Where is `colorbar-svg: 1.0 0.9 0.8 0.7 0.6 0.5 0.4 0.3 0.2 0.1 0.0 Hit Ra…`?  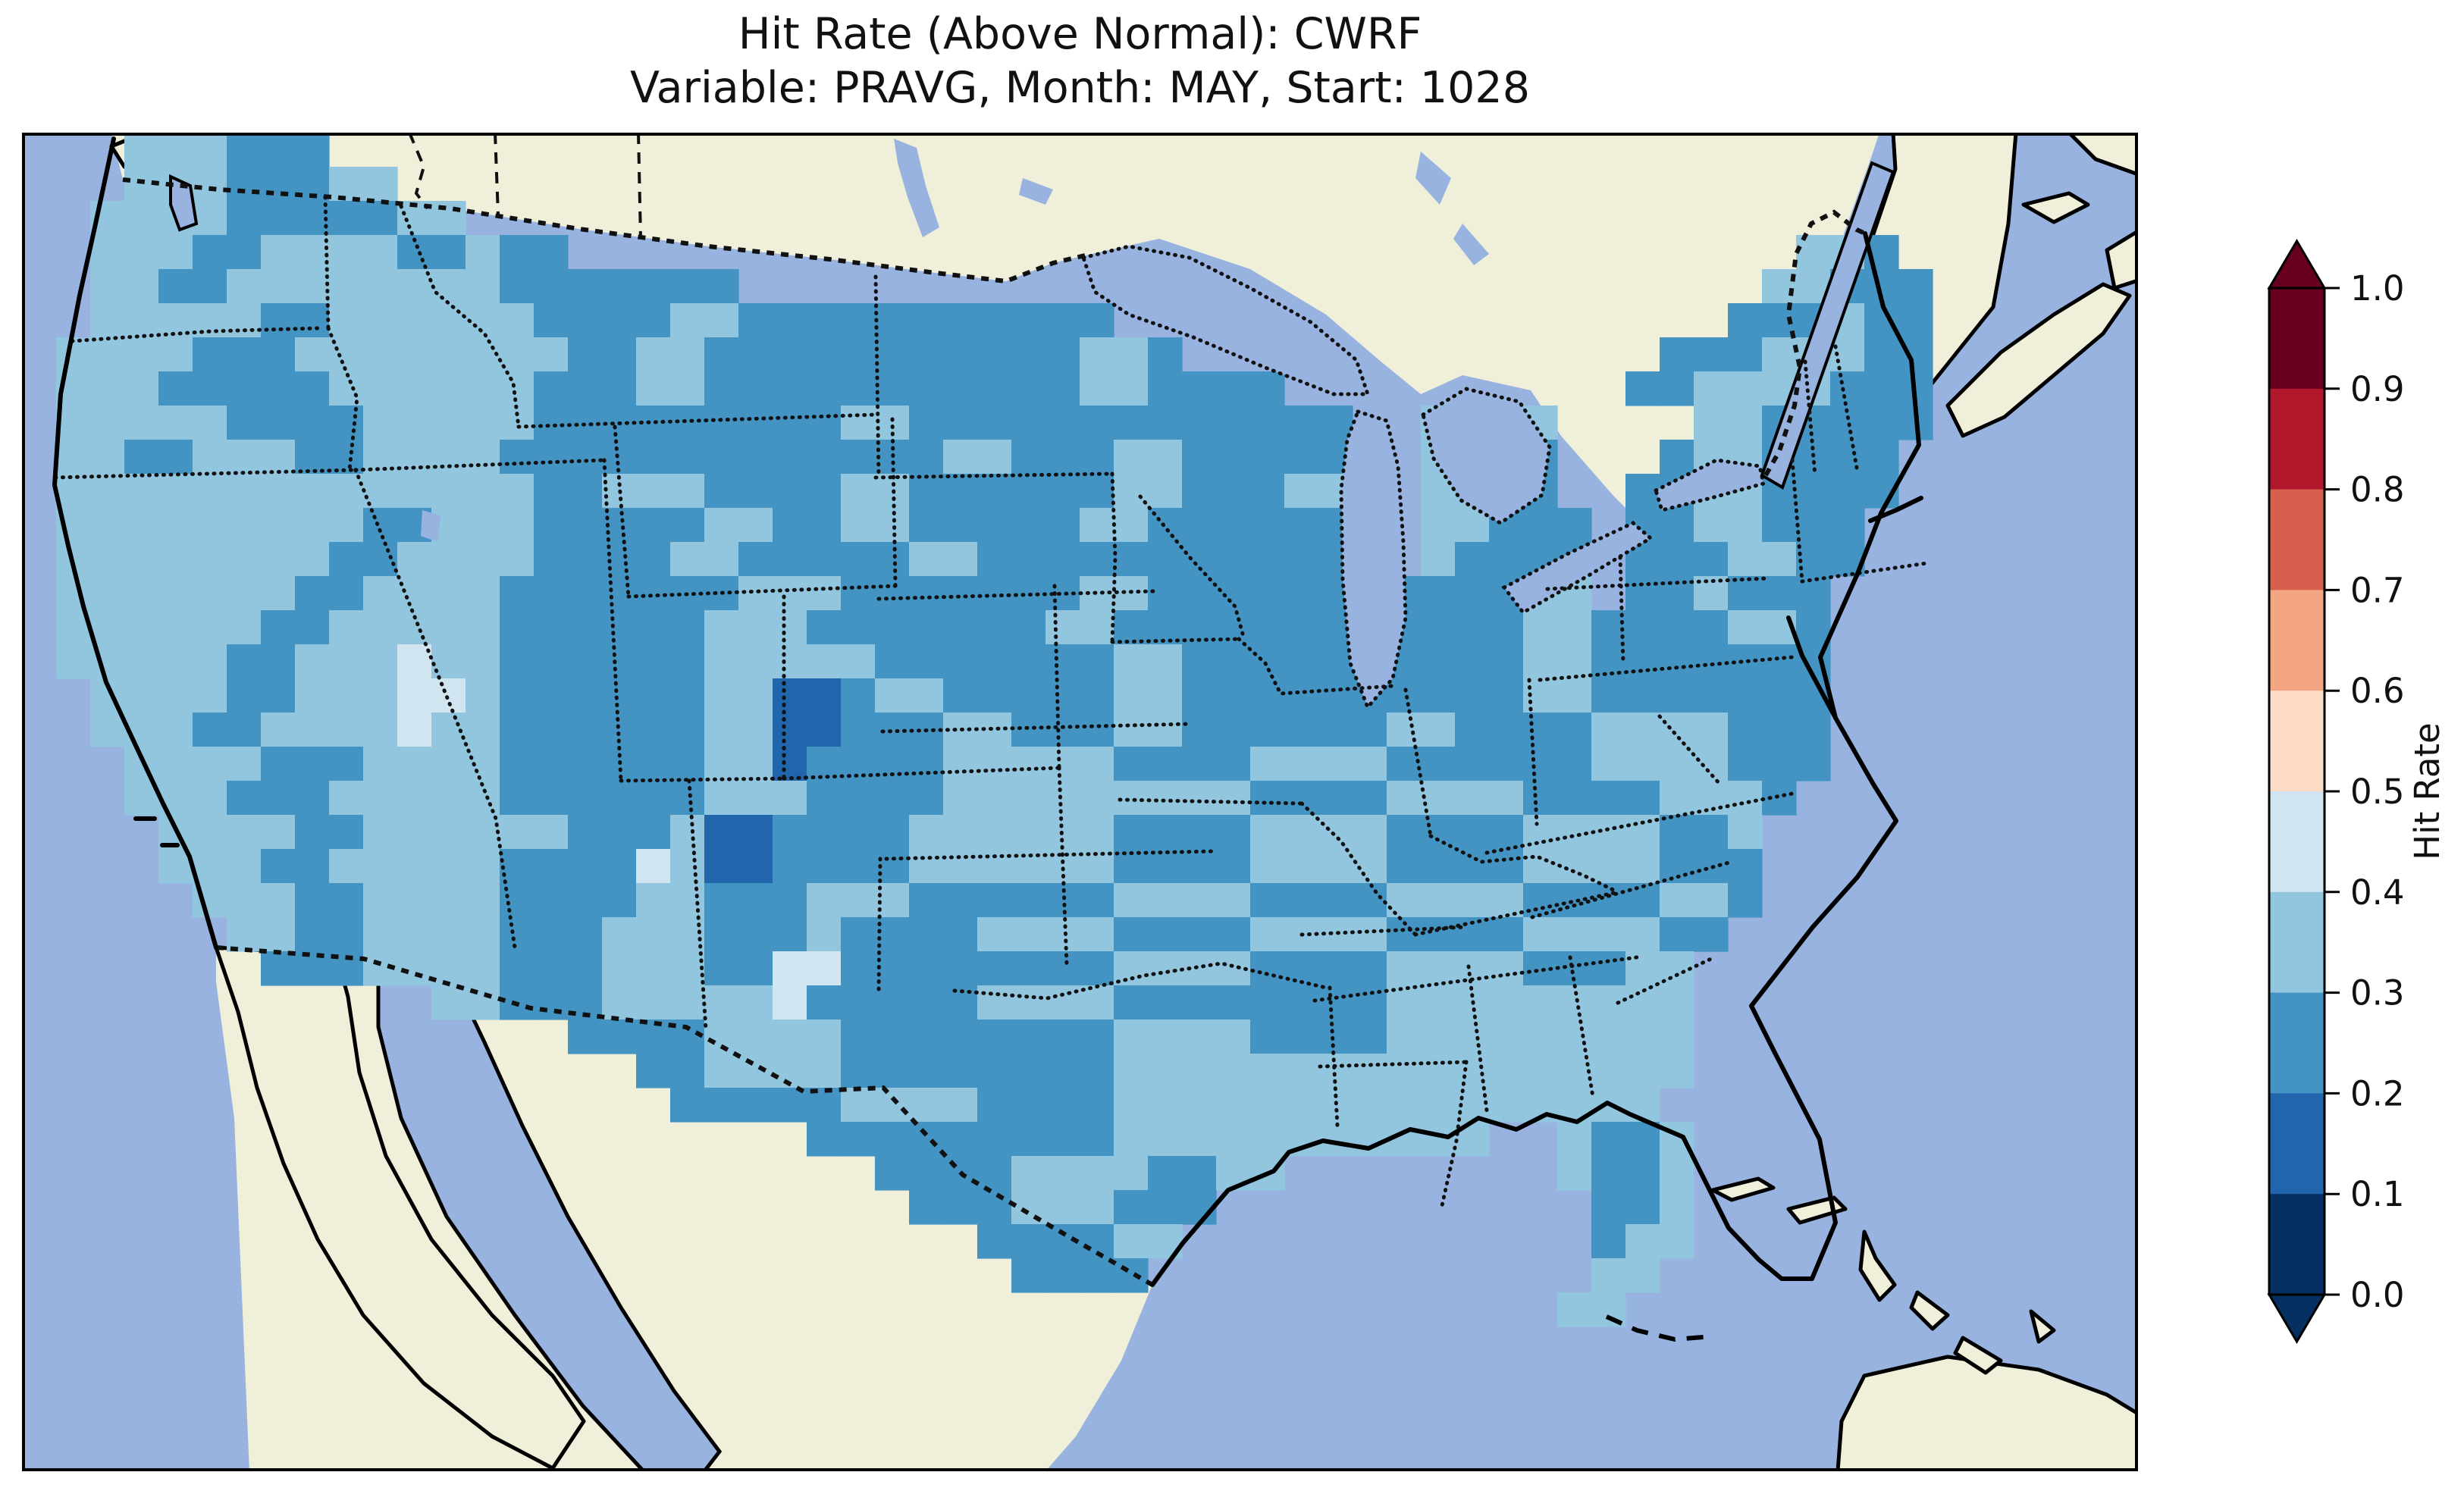
colorbar-svg: 1.0 0.9 0.8 0.7 0.6 0.5 0.4 0.3 0.2 0.1 0.0 Hit Ra… is located at coordinates (2357, 791).